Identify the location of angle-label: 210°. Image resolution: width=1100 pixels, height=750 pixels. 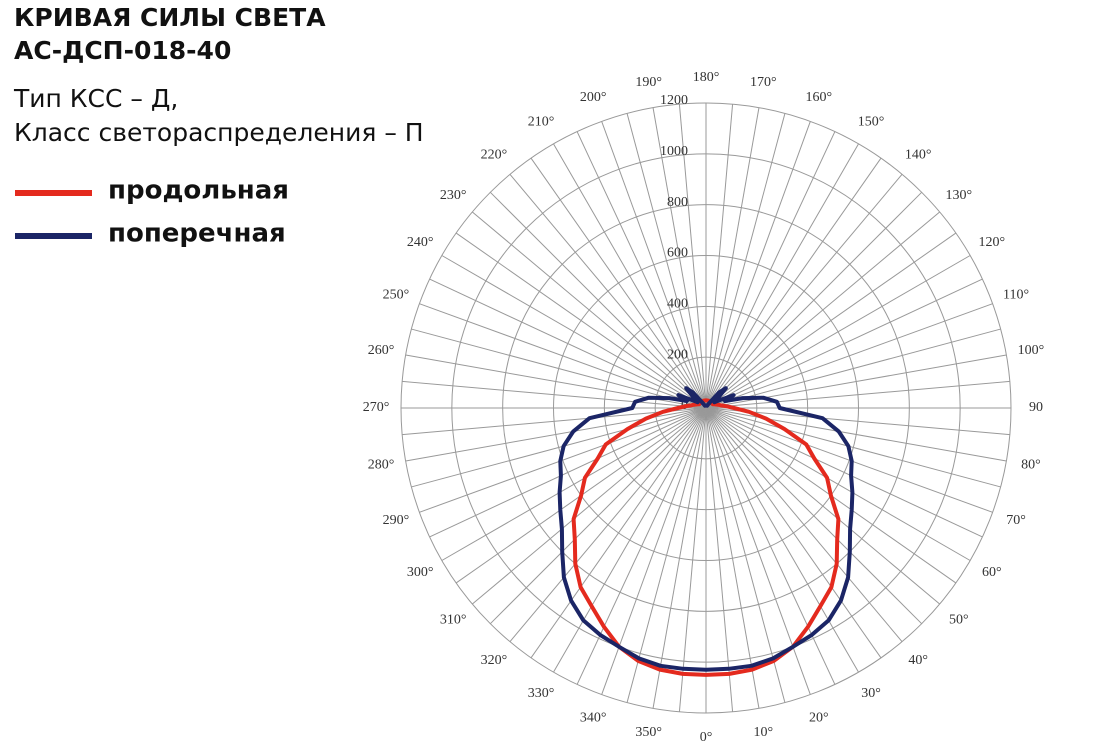
(541, 121).